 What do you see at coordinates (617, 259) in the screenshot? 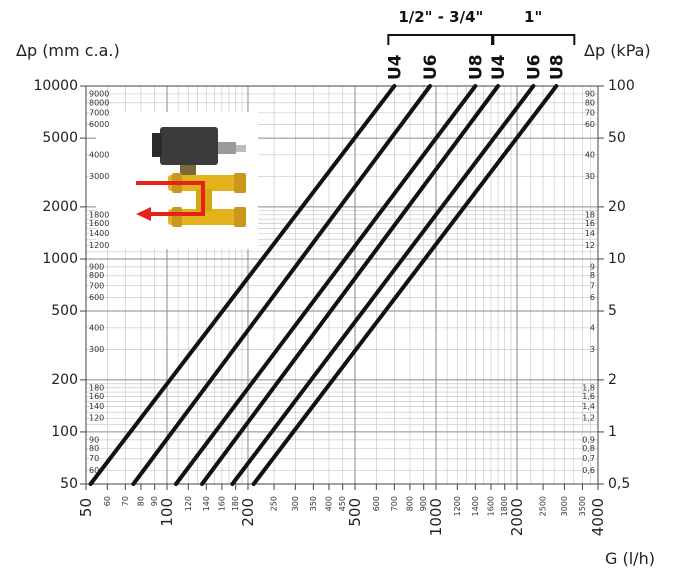
I see `y-right-tick-label-major: 10` at bounding box center [617, 259].